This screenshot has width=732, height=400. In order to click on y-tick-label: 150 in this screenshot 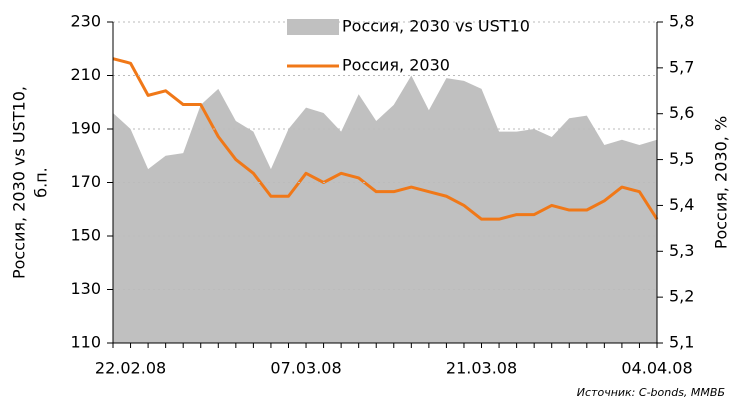, I will do `click(85, 235)`.